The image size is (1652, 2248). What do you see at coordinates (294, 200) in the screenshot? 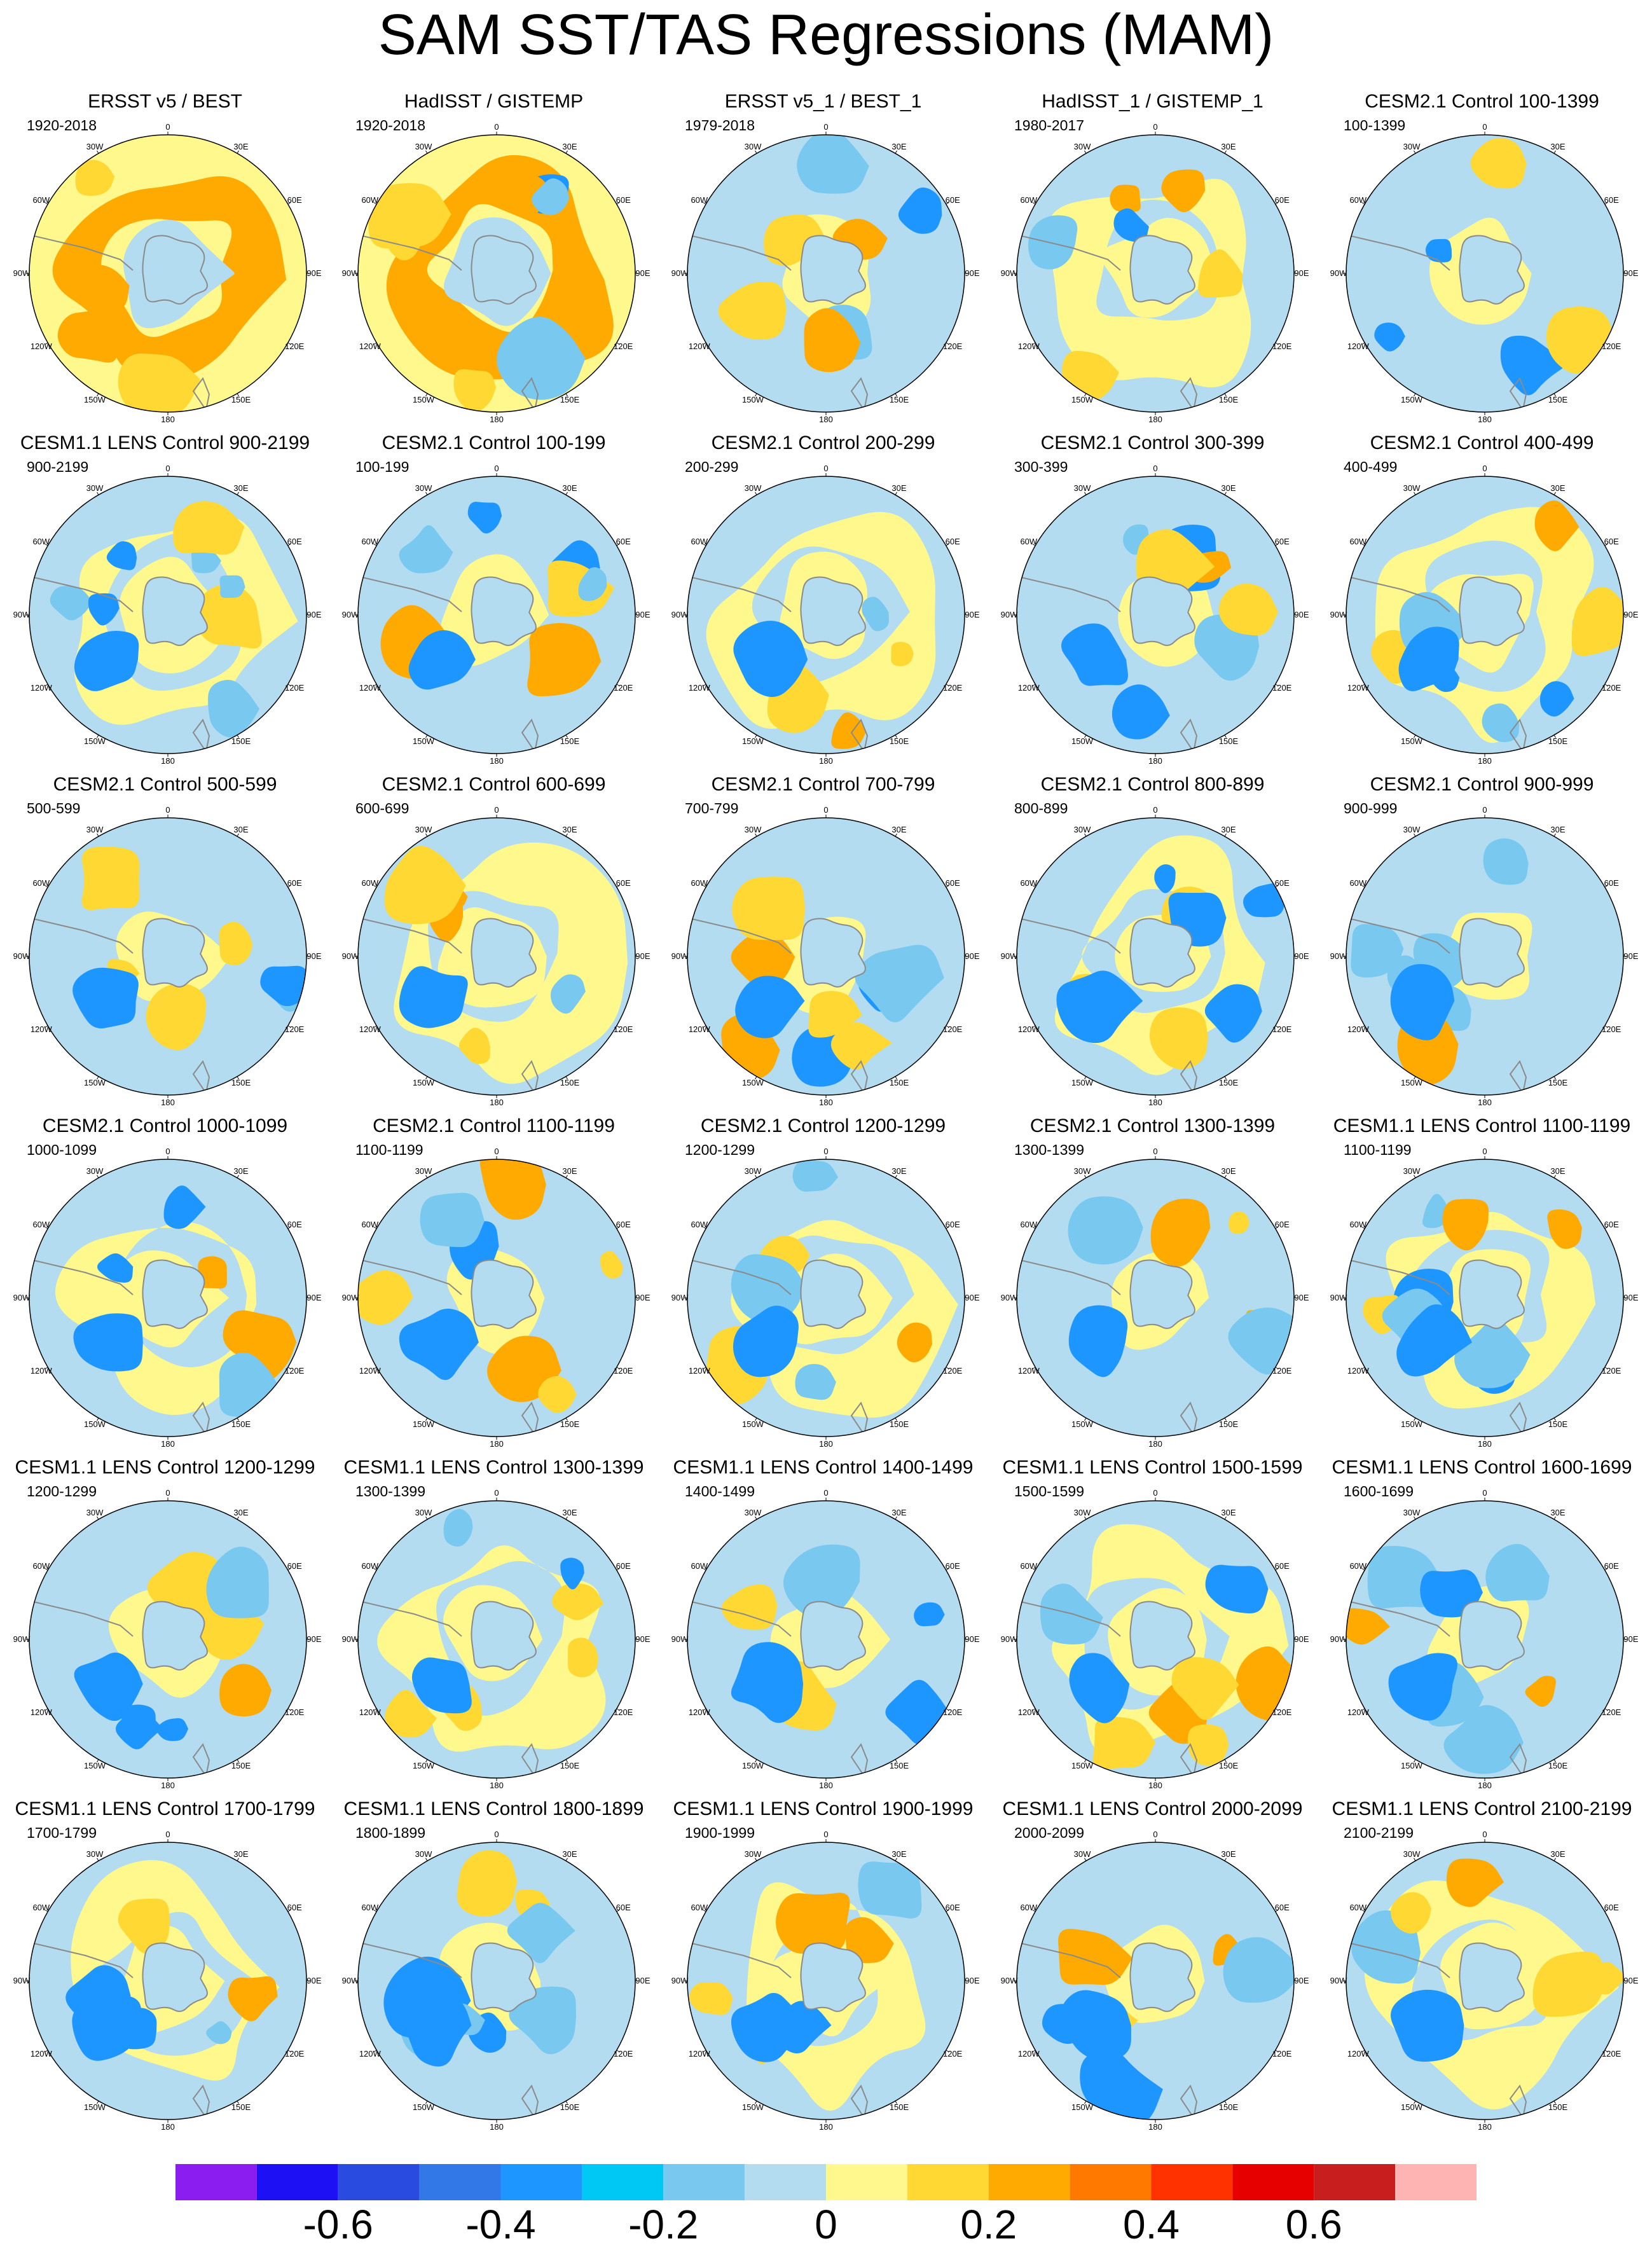
I see `longitude-label: 60E` at bounding box center [294, 200].